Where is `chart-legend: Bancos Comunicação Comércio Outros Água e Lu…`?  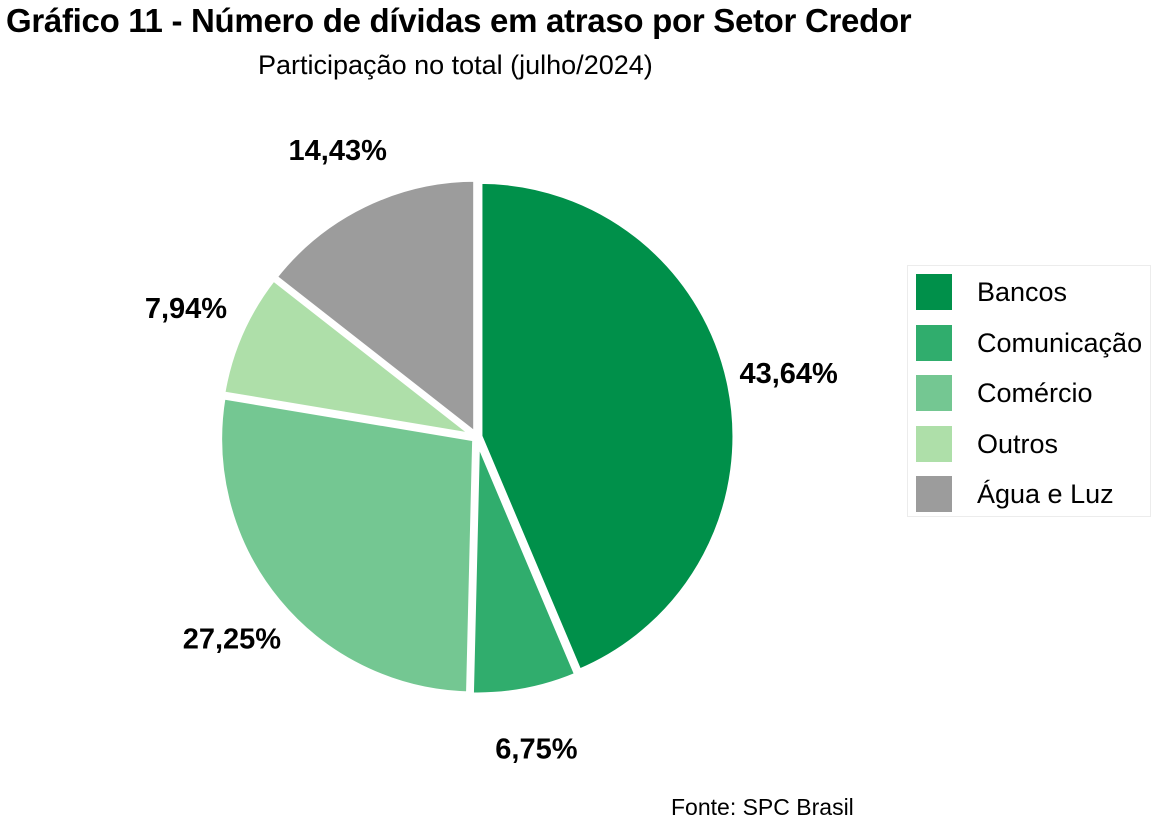
chart-legend: Bancos Comunicação Comércio Outros Água e Lu… is located at coordinates (1029, 391).